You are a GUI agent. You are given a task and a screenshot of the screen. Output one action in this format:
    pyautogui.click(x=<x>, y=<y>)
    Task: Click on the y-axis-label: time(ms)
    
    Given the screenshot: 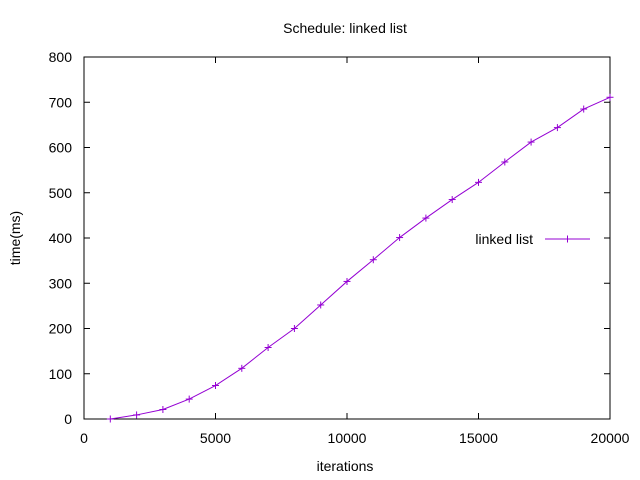 What is the action you would take?
    pyautogui.click(x=15, y=238)
    